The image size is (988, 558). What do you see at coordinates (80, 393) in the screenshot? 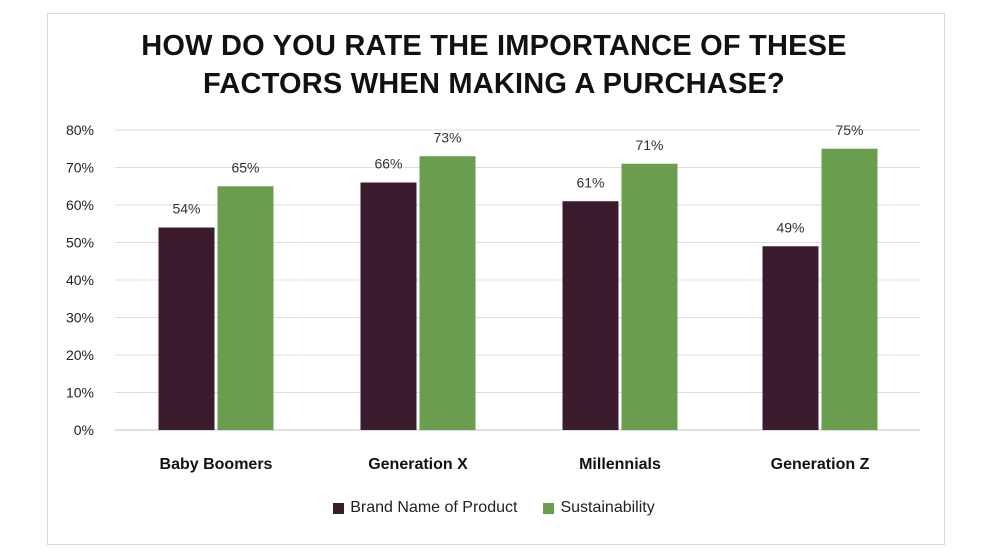
I see `y-tick-label: 10%` at bounding box center [80, 393].